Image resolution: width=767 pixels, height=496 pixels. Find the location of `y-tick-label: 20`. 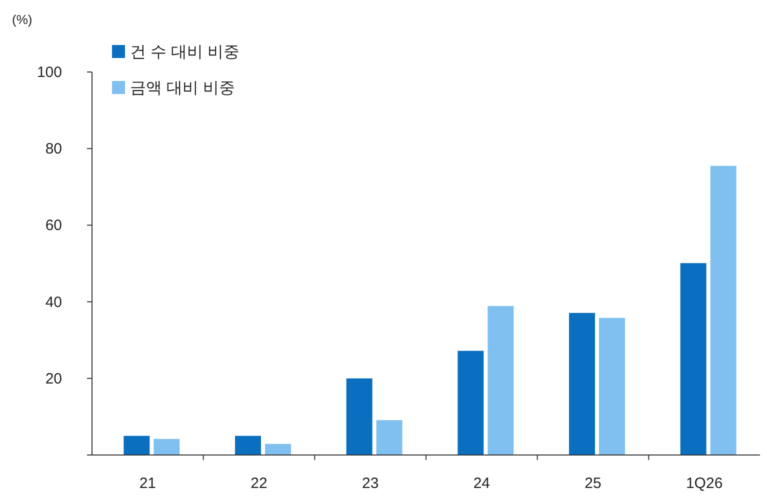

y-tick-label: 20 is located at coordinates (53, 379).